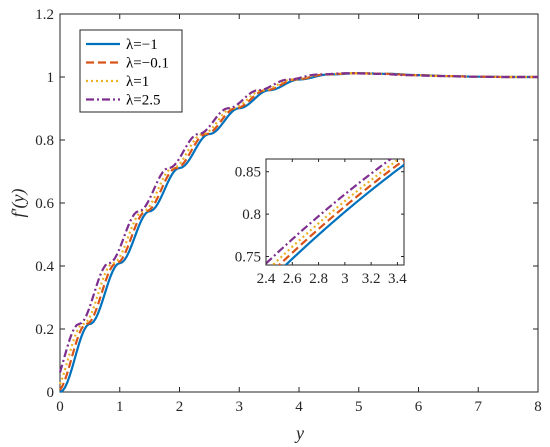  Describe the element at coordinates (266, 279) in the screenshot. I see `inset-x-tick-label: 2.4` at that location.